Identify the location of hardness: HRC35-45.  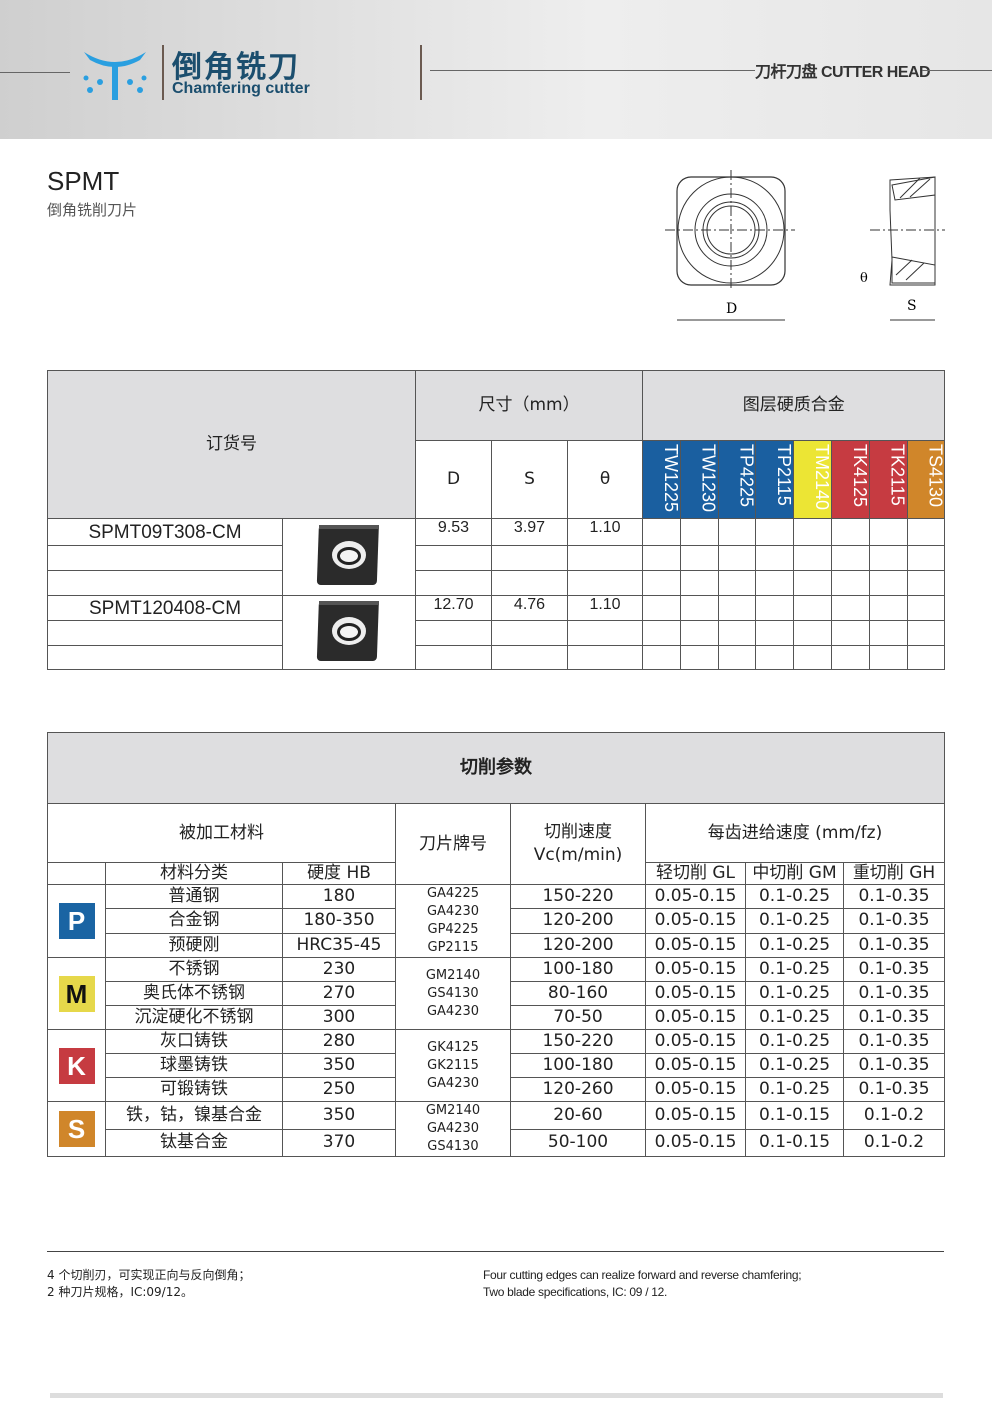
(339, 945).